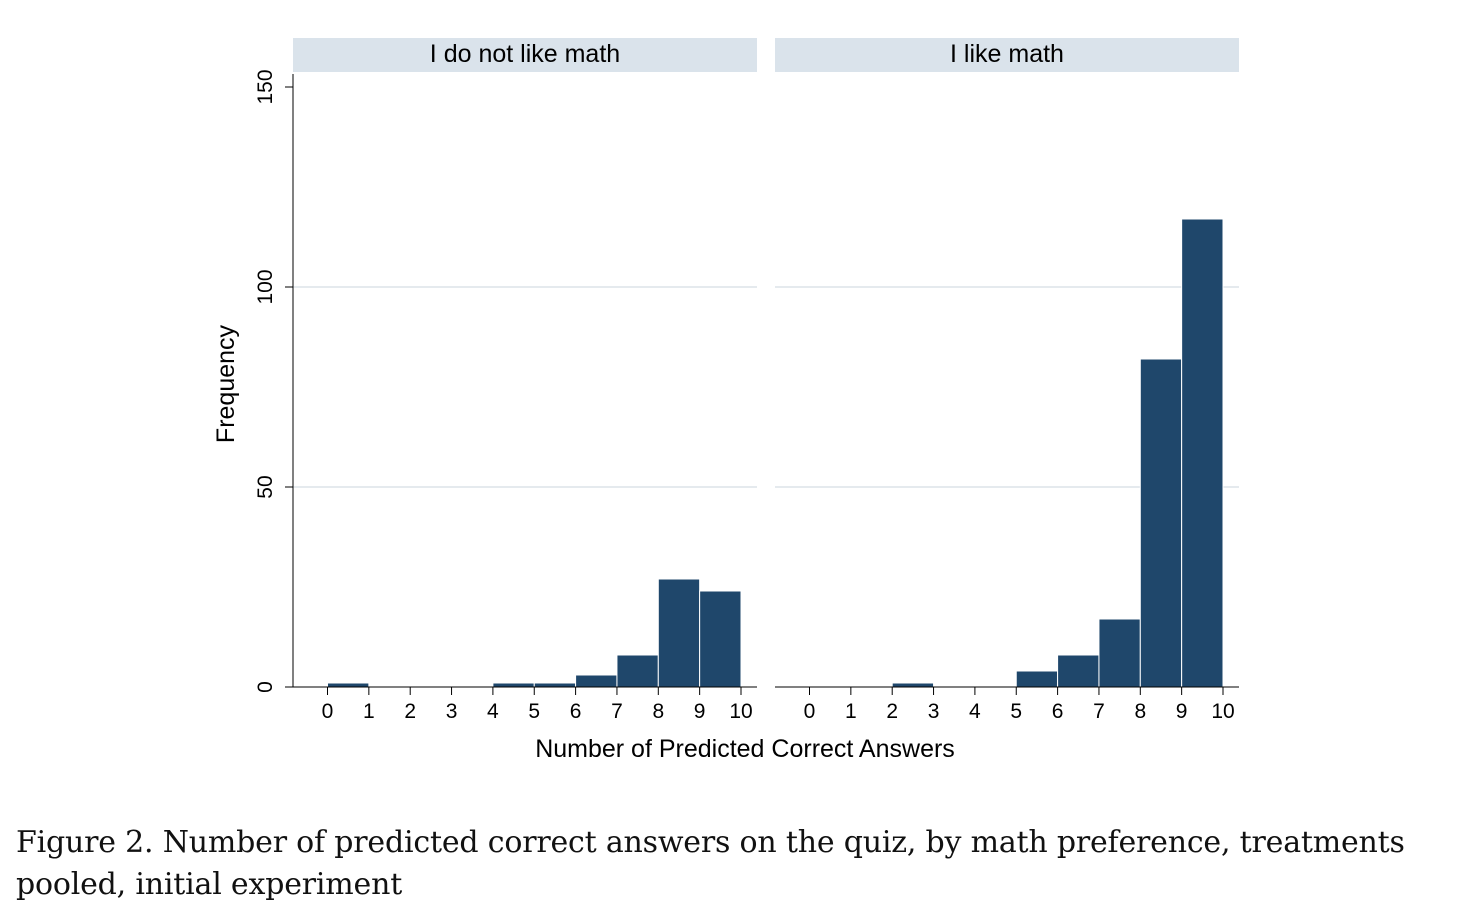 This screenshot has width=1468, height=922. What do you see at coordinates (265, 86) in the screenshot?
I see `y-tick-label: 150` at bounding box center [265, 86].